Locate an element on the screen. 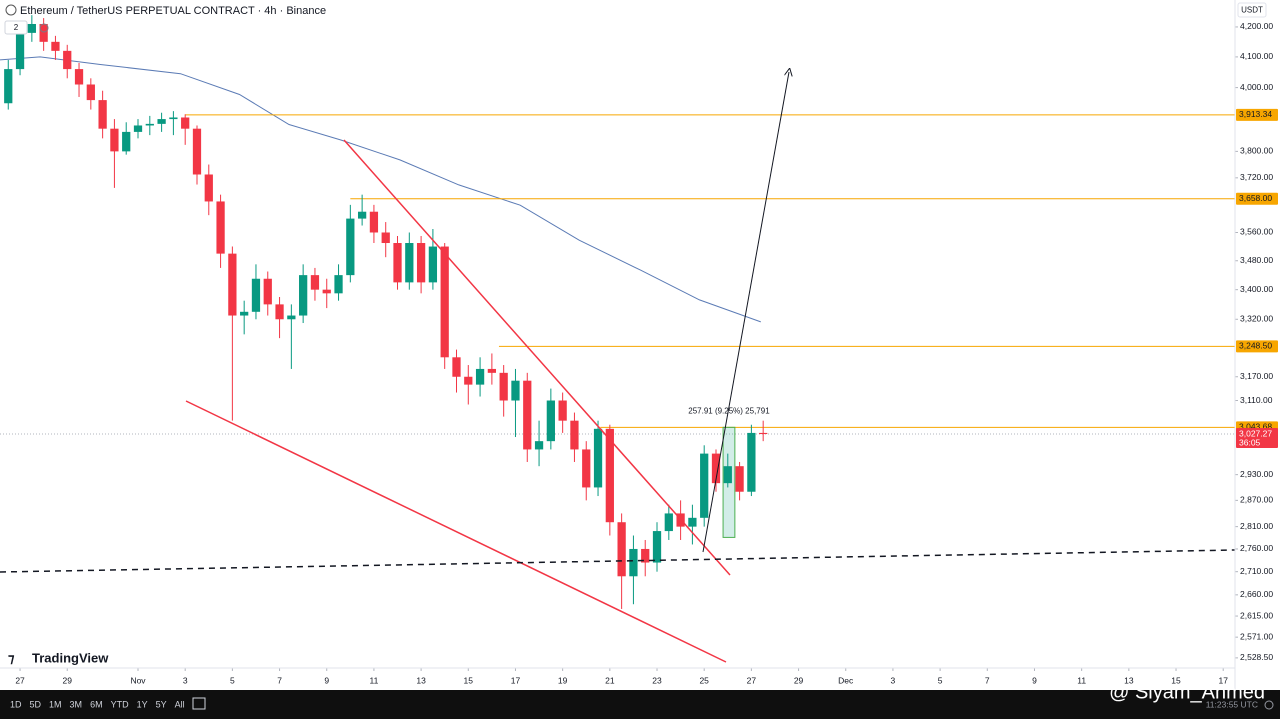  y-tick-label: 2,710.00 is located at coordinates (1256, 571).